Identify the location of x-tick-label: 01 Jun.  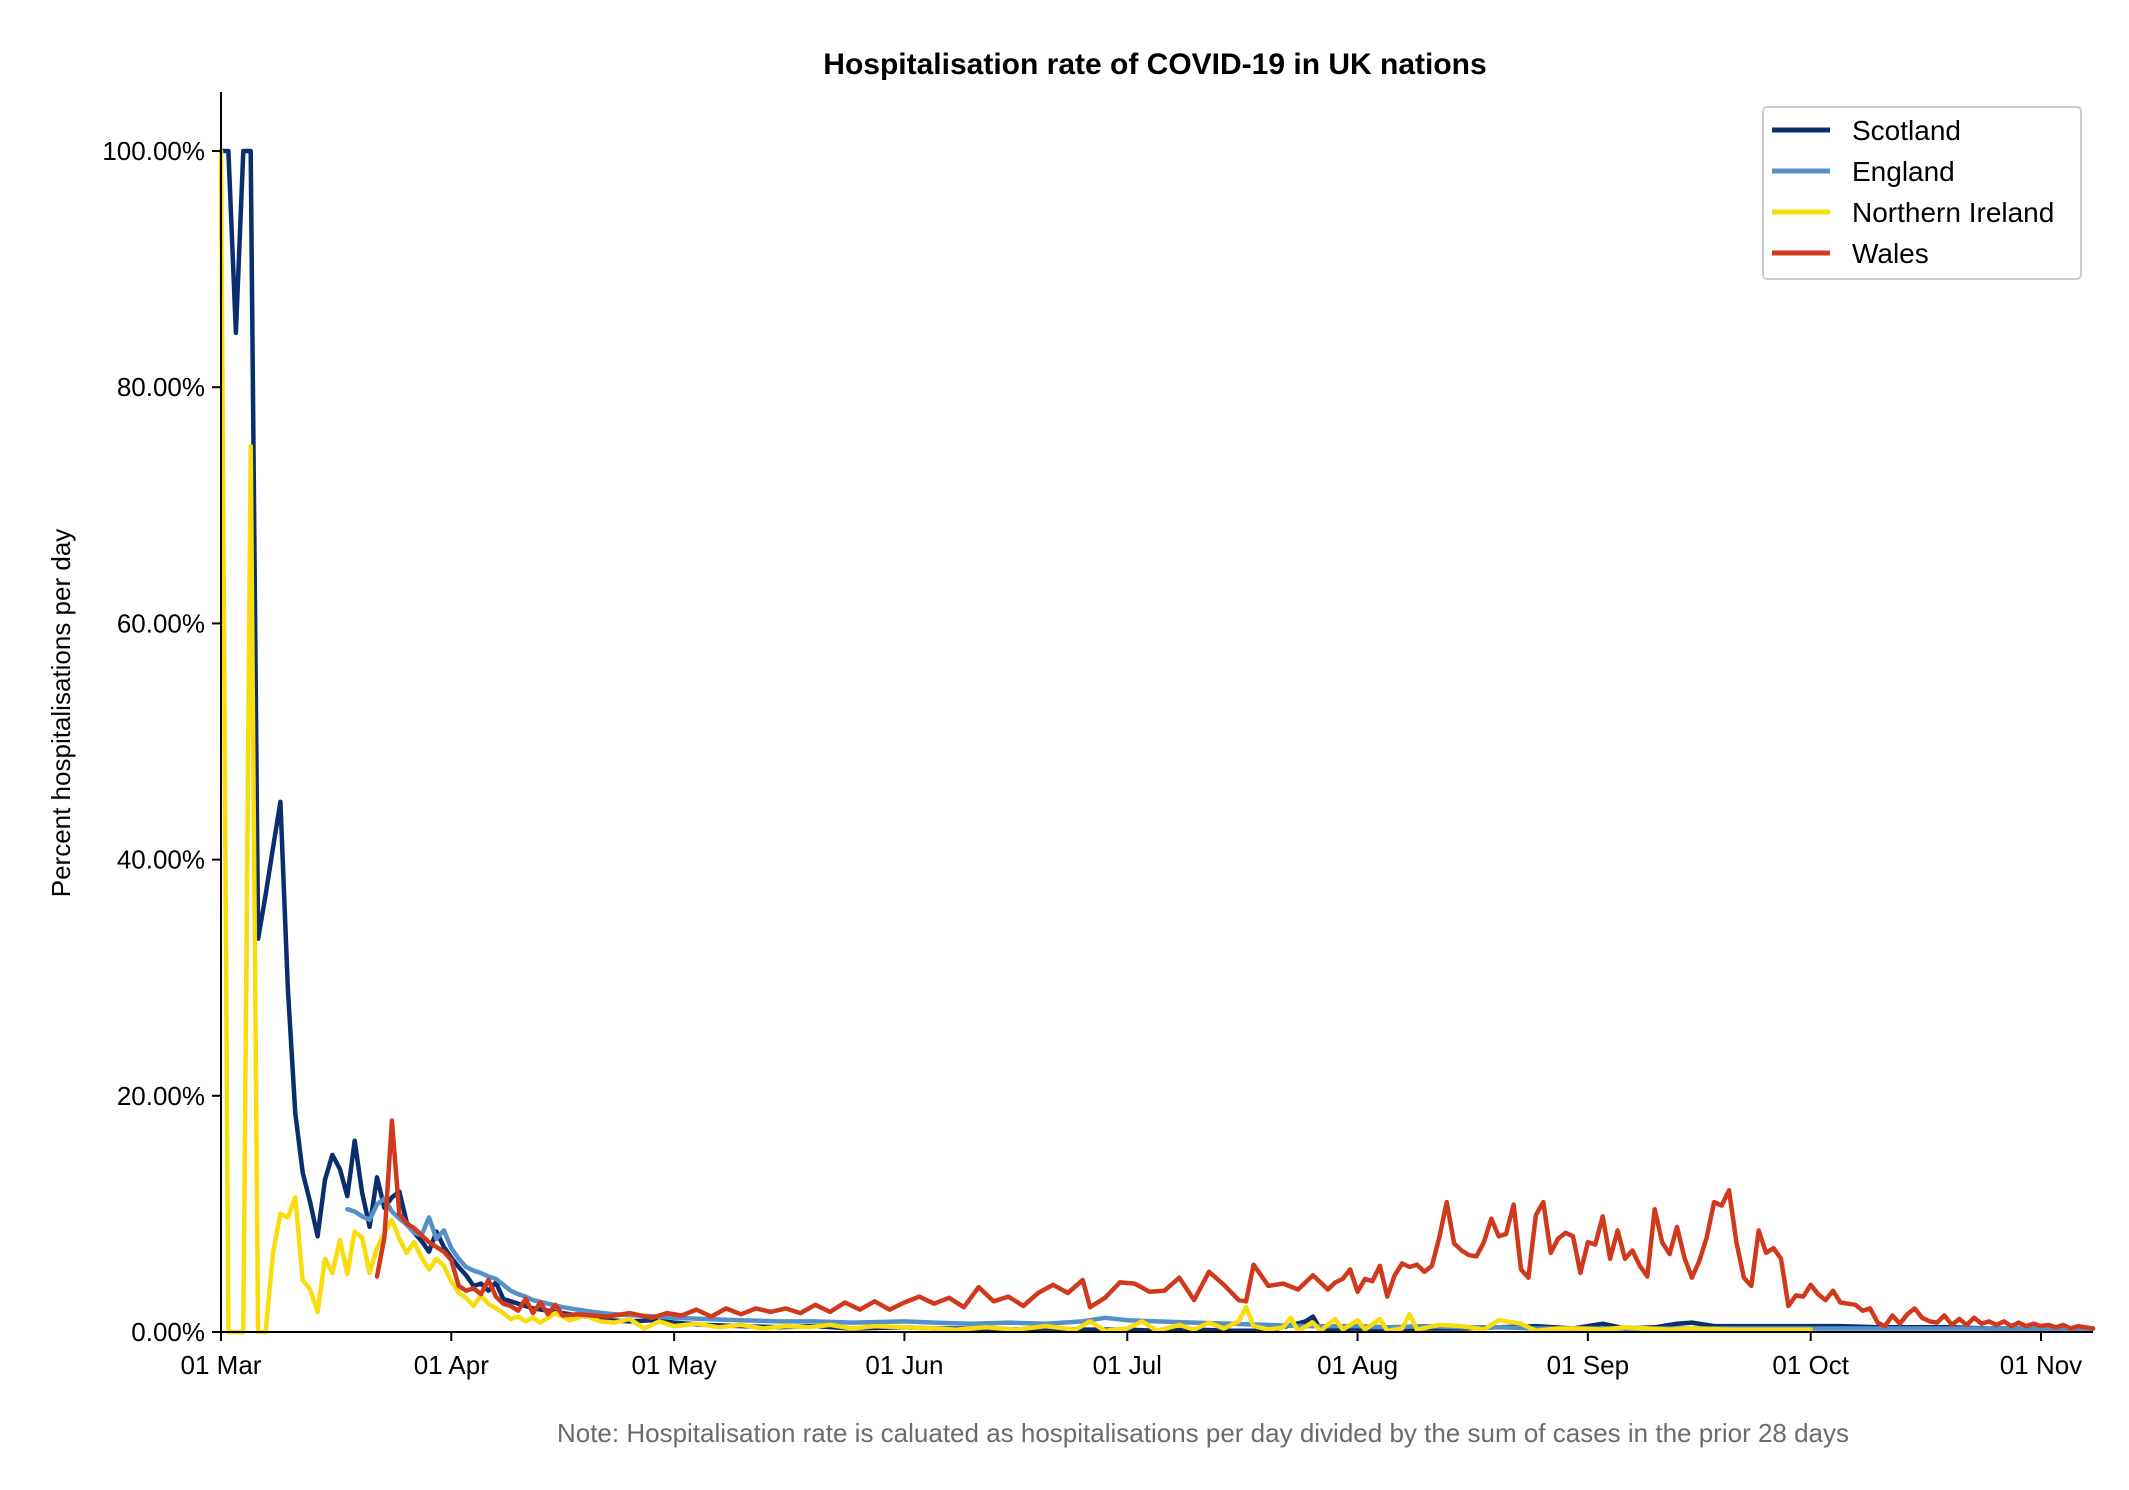
(904, 1365).